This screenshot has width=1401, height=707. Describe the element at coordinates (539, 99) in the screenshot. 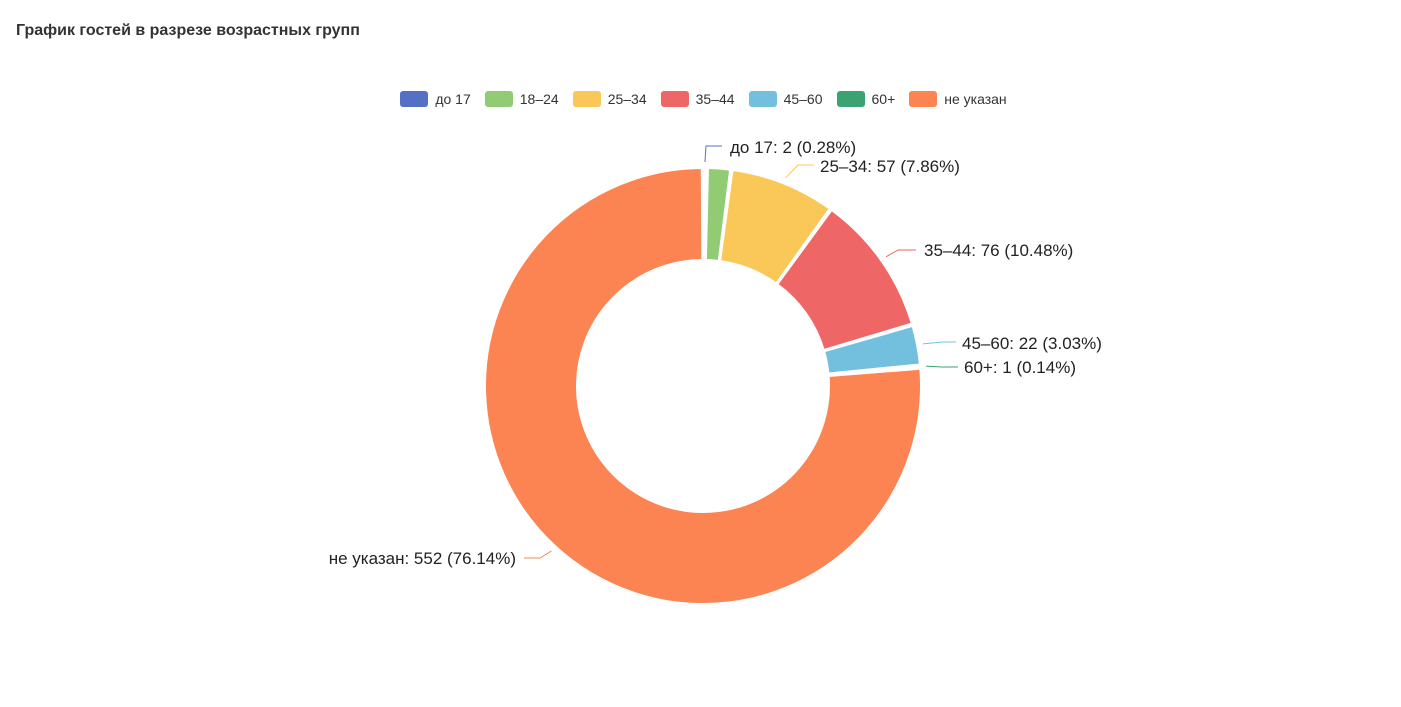

I see `legend-label: 18–24` at that location.